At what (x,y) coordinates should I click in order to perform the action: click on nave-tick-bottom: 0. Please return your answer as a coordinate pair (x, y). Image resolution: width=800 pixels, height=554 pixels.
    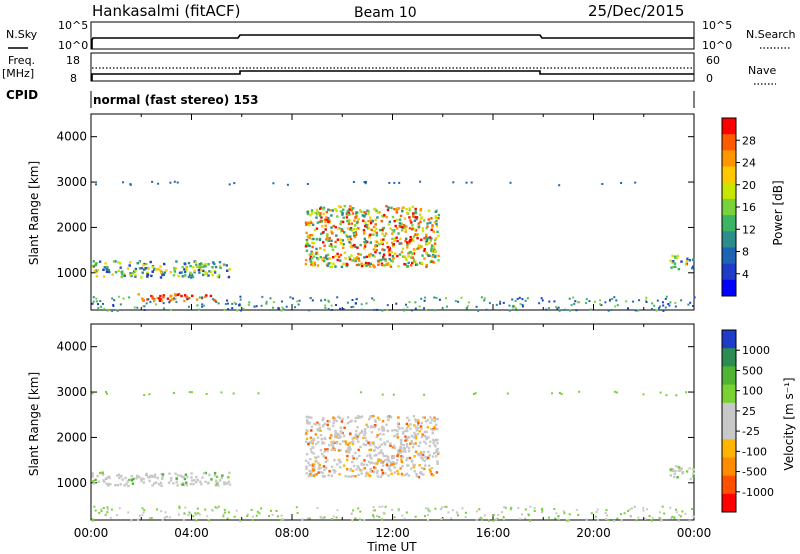
    Looking at the image, I should click on (709, 78).